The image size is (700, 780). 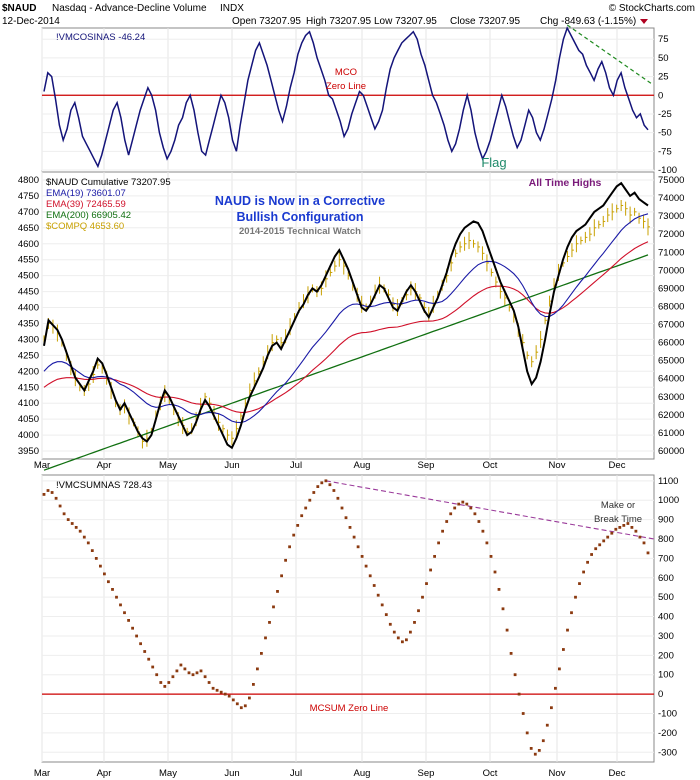 What do you see at coordinates (557, 465) in the screenshot?
I see `month-tick-label: Nov` at bounding box center [557, 465].